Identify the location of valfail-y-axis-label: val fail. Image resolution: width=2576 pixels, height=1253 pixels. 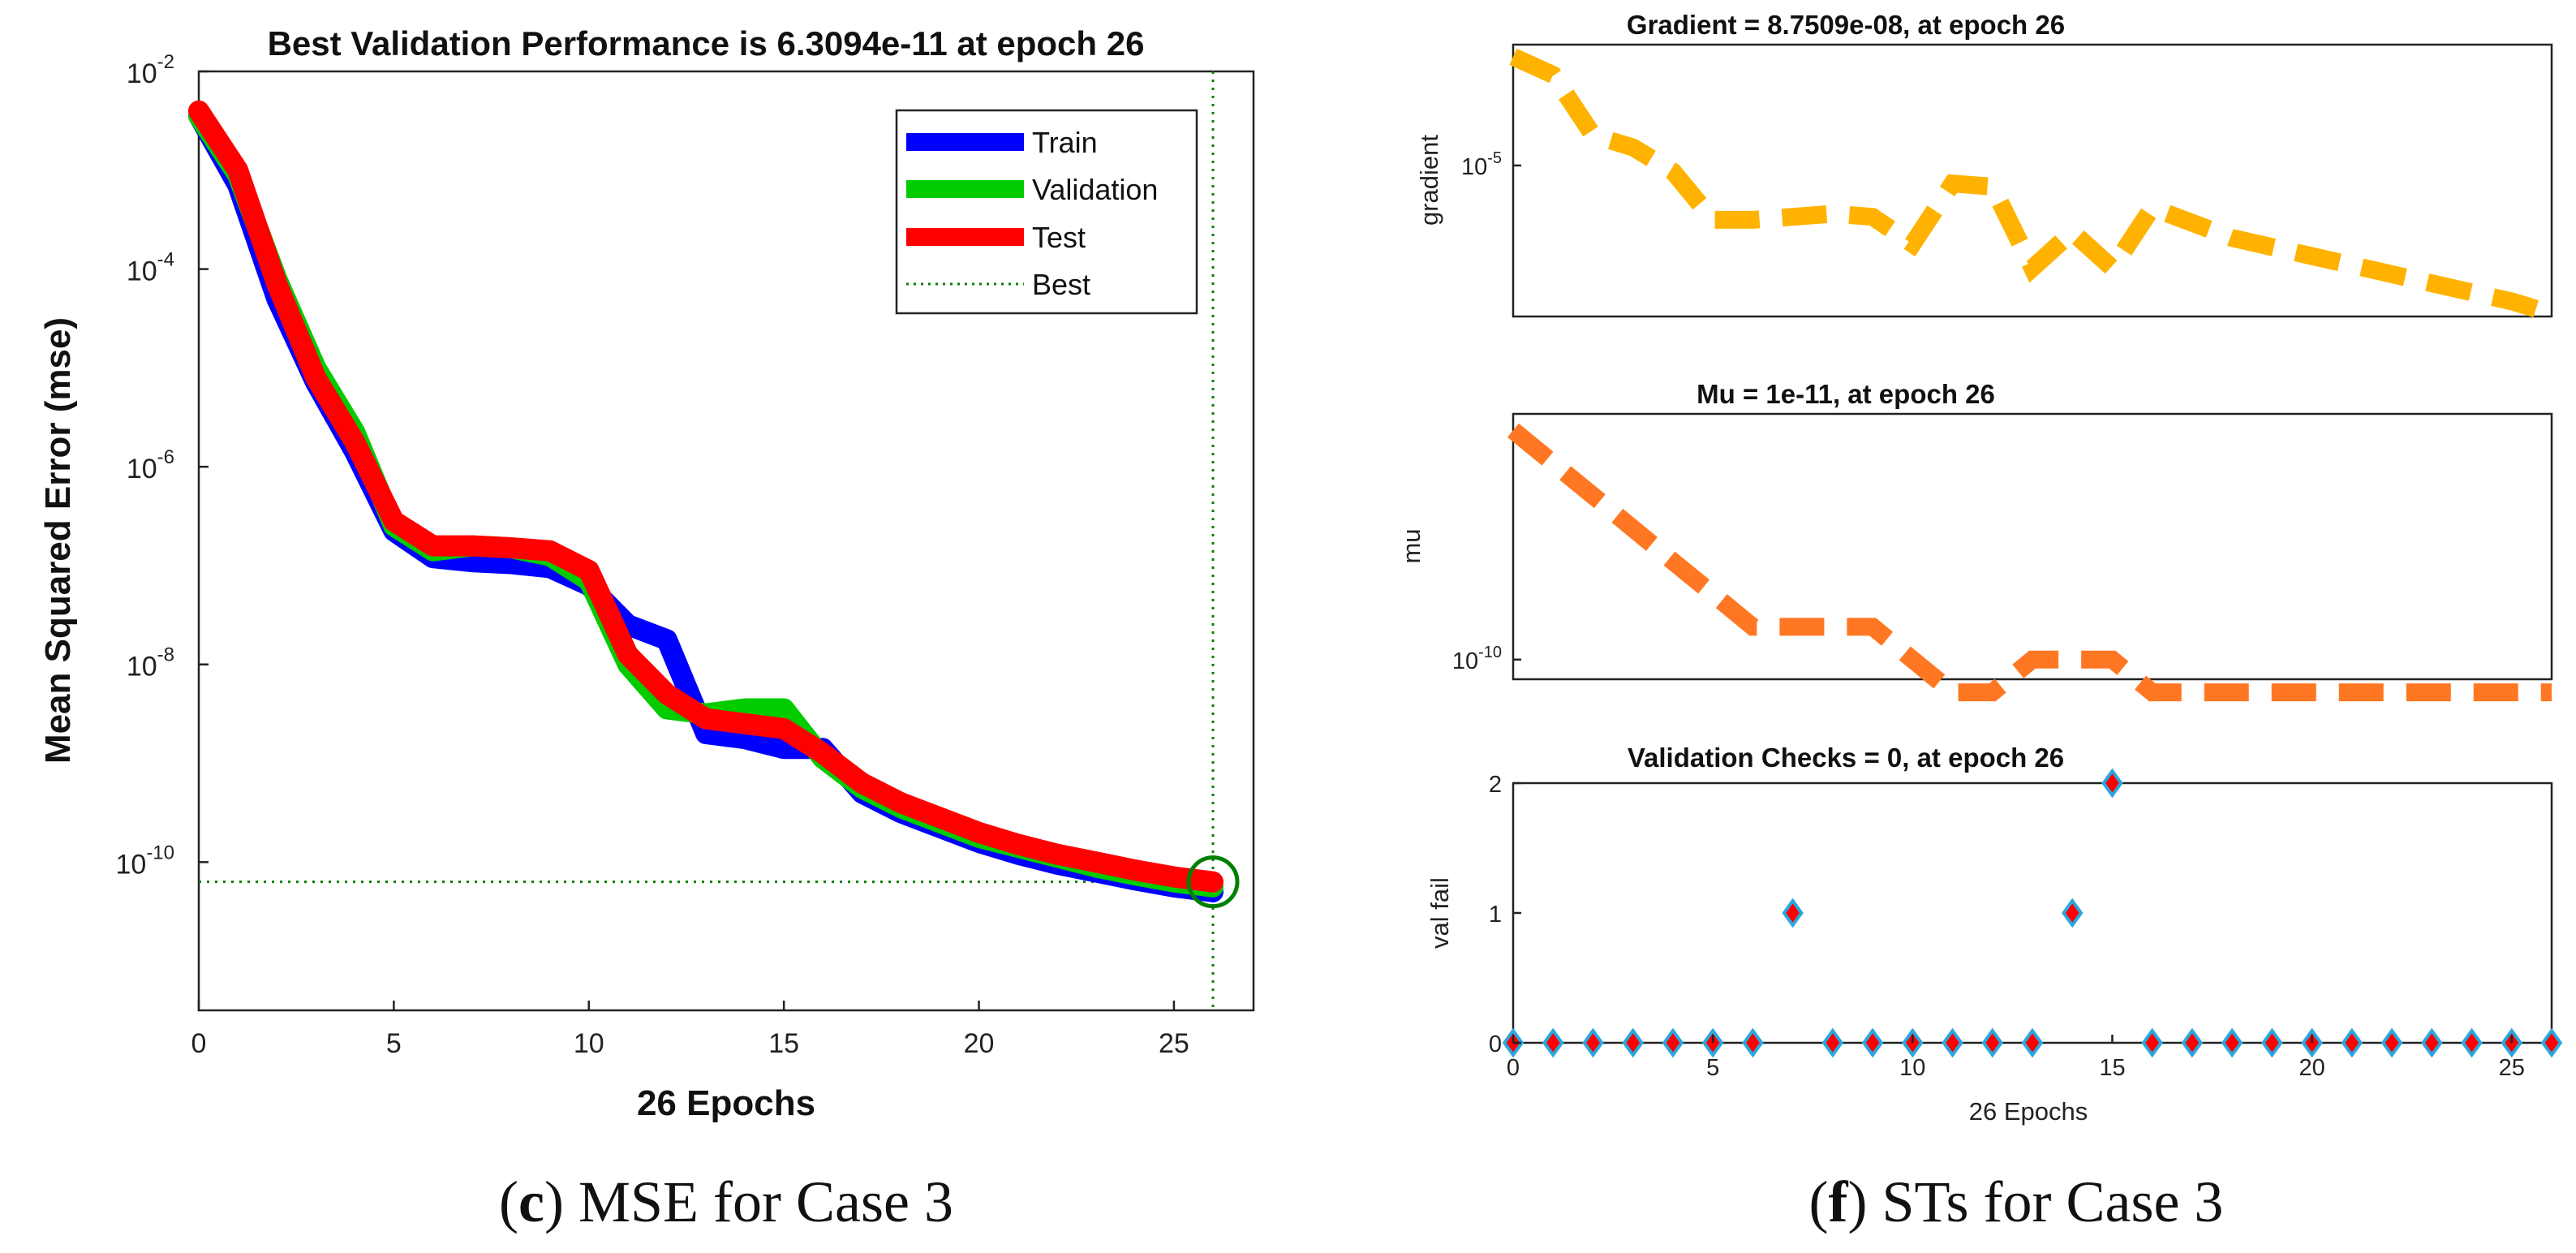
(1440, 913).